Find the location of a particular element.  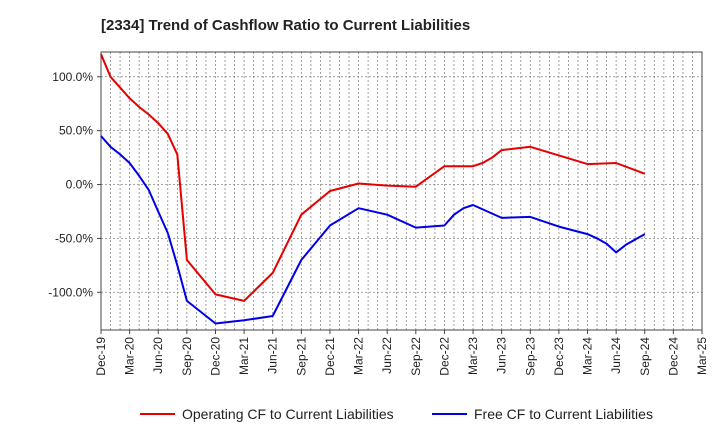

legend-label-free-cf: Free CF to Current Liabilities is located at coordinates (563, 414).